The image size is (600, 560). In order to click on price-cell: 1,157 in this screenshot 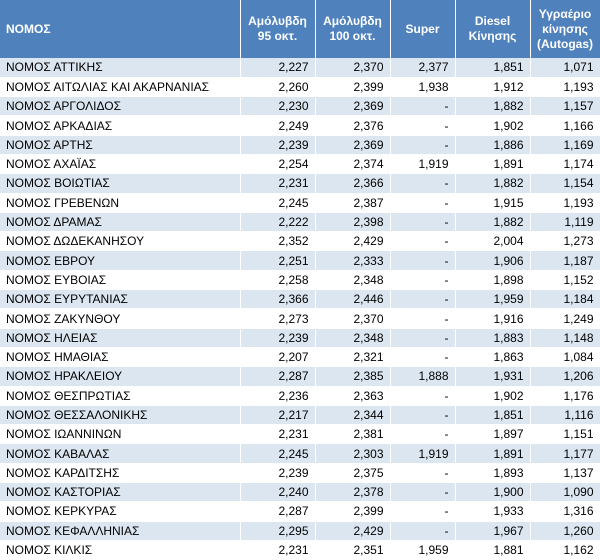, I will do `click(565, 106)`.